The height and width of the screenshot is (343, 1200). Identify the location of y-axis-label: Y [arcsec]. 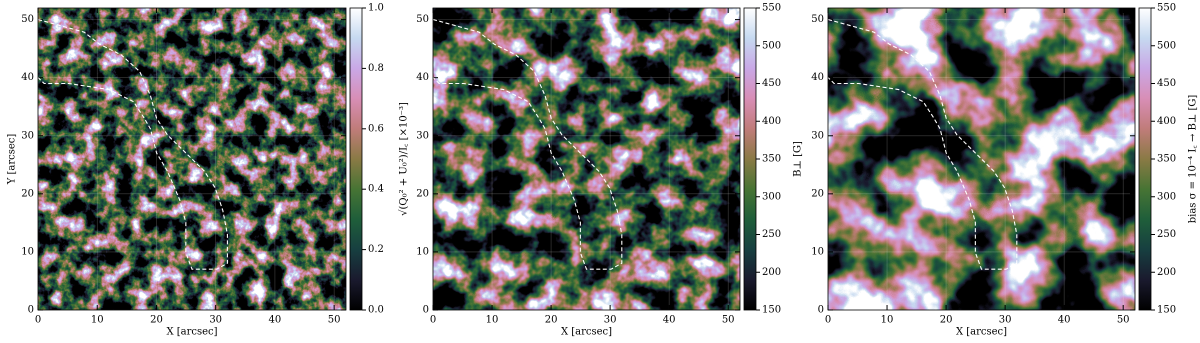
(12, 160).